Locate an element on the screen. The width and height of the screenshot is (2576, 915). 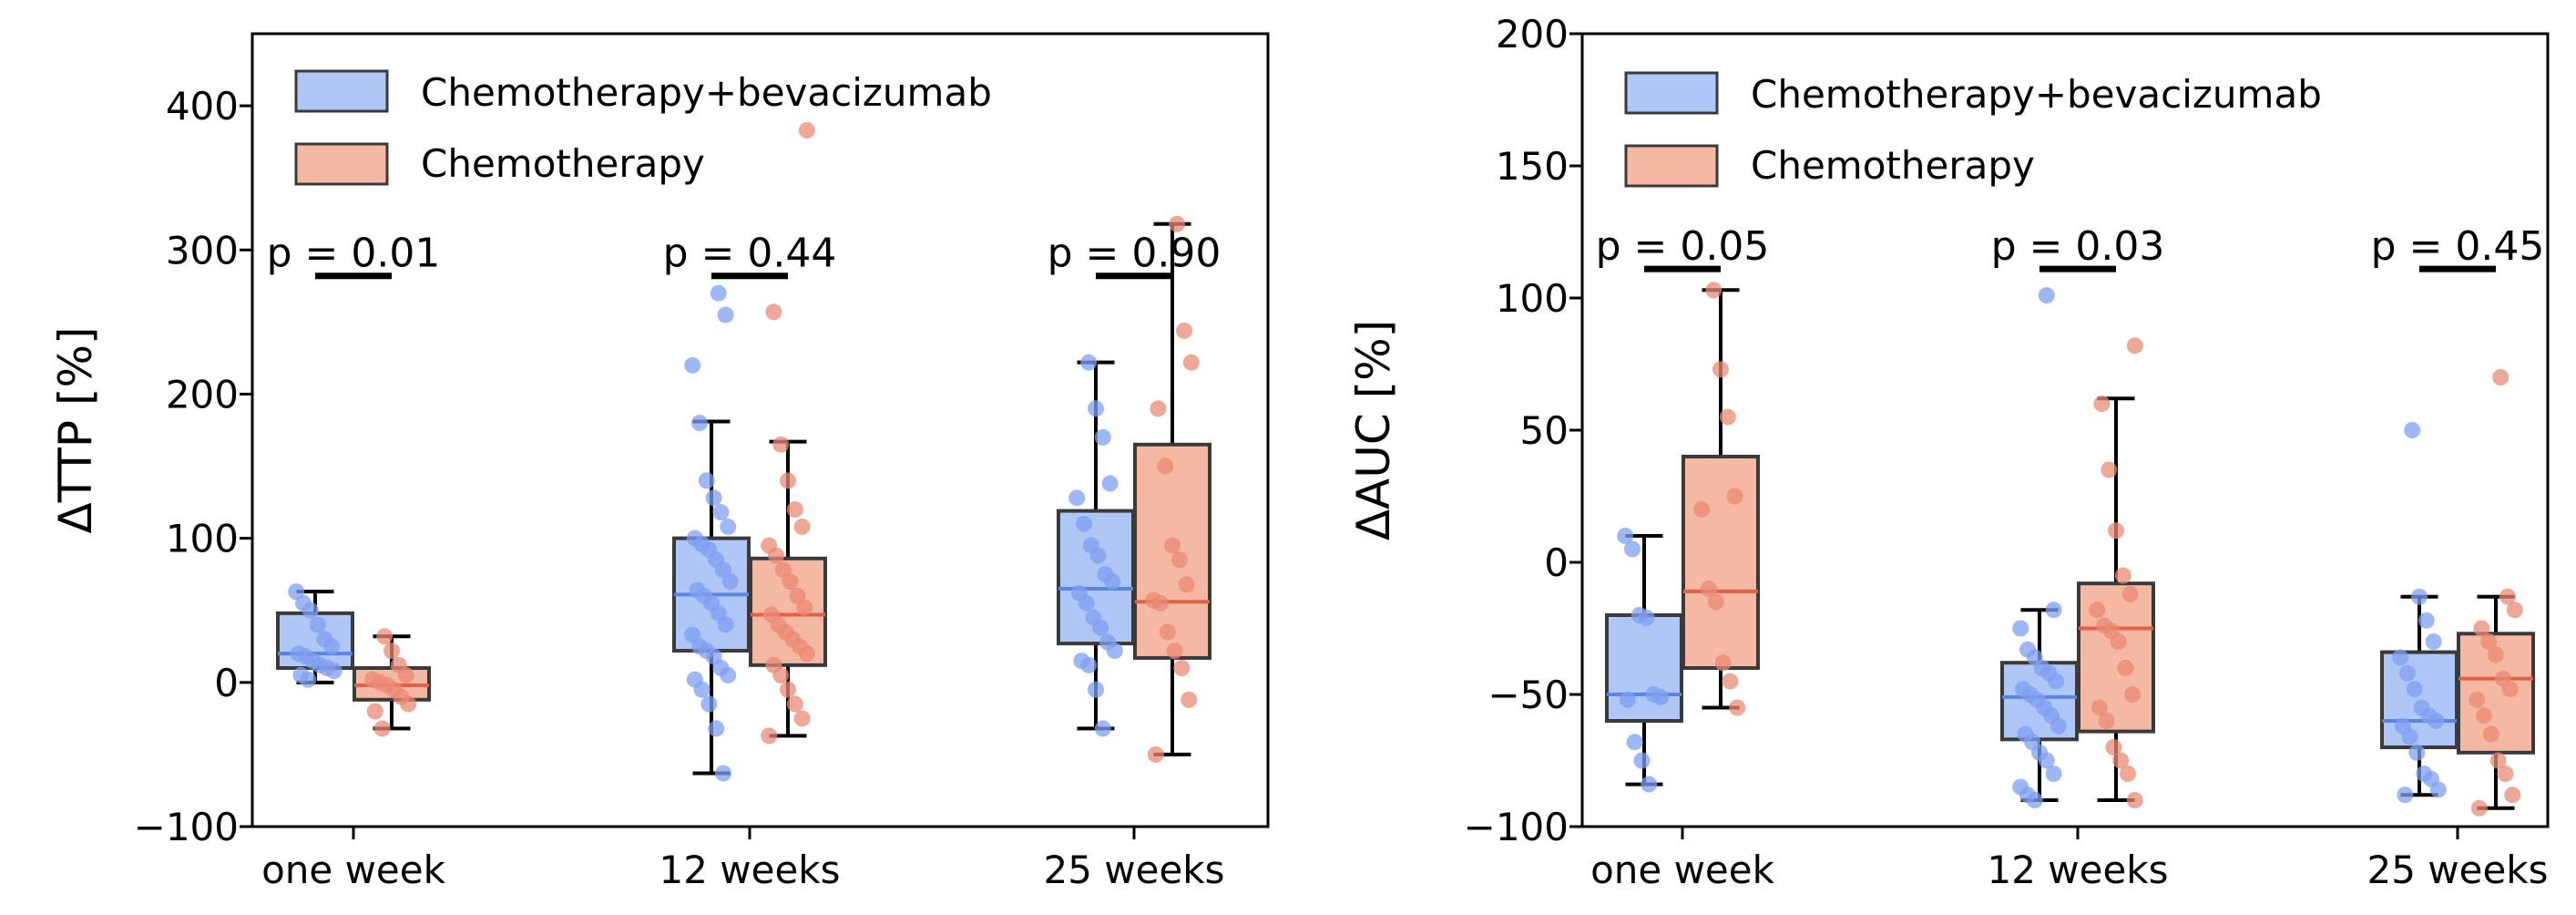
ttp-ytick-label: 300 is located at coordinates (202, 250).